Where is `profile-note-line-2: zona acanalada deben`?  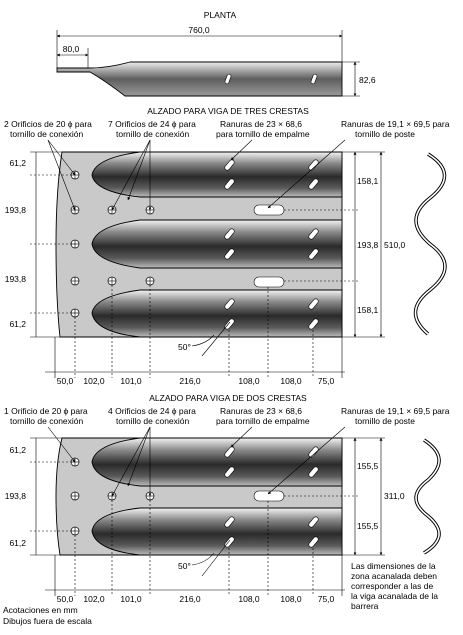 profile-note-line-2: zona acanalada deben is located at coordinates (394, 576).